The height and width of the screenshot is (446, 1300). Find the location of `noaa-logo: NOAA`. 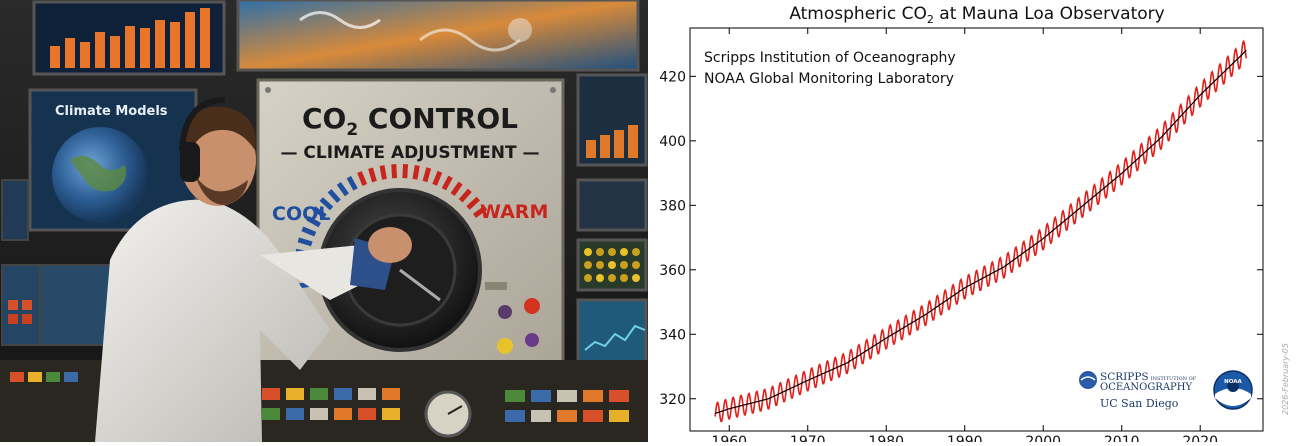

noaa-logo: NOAA is located at coordinates (1233, 390).